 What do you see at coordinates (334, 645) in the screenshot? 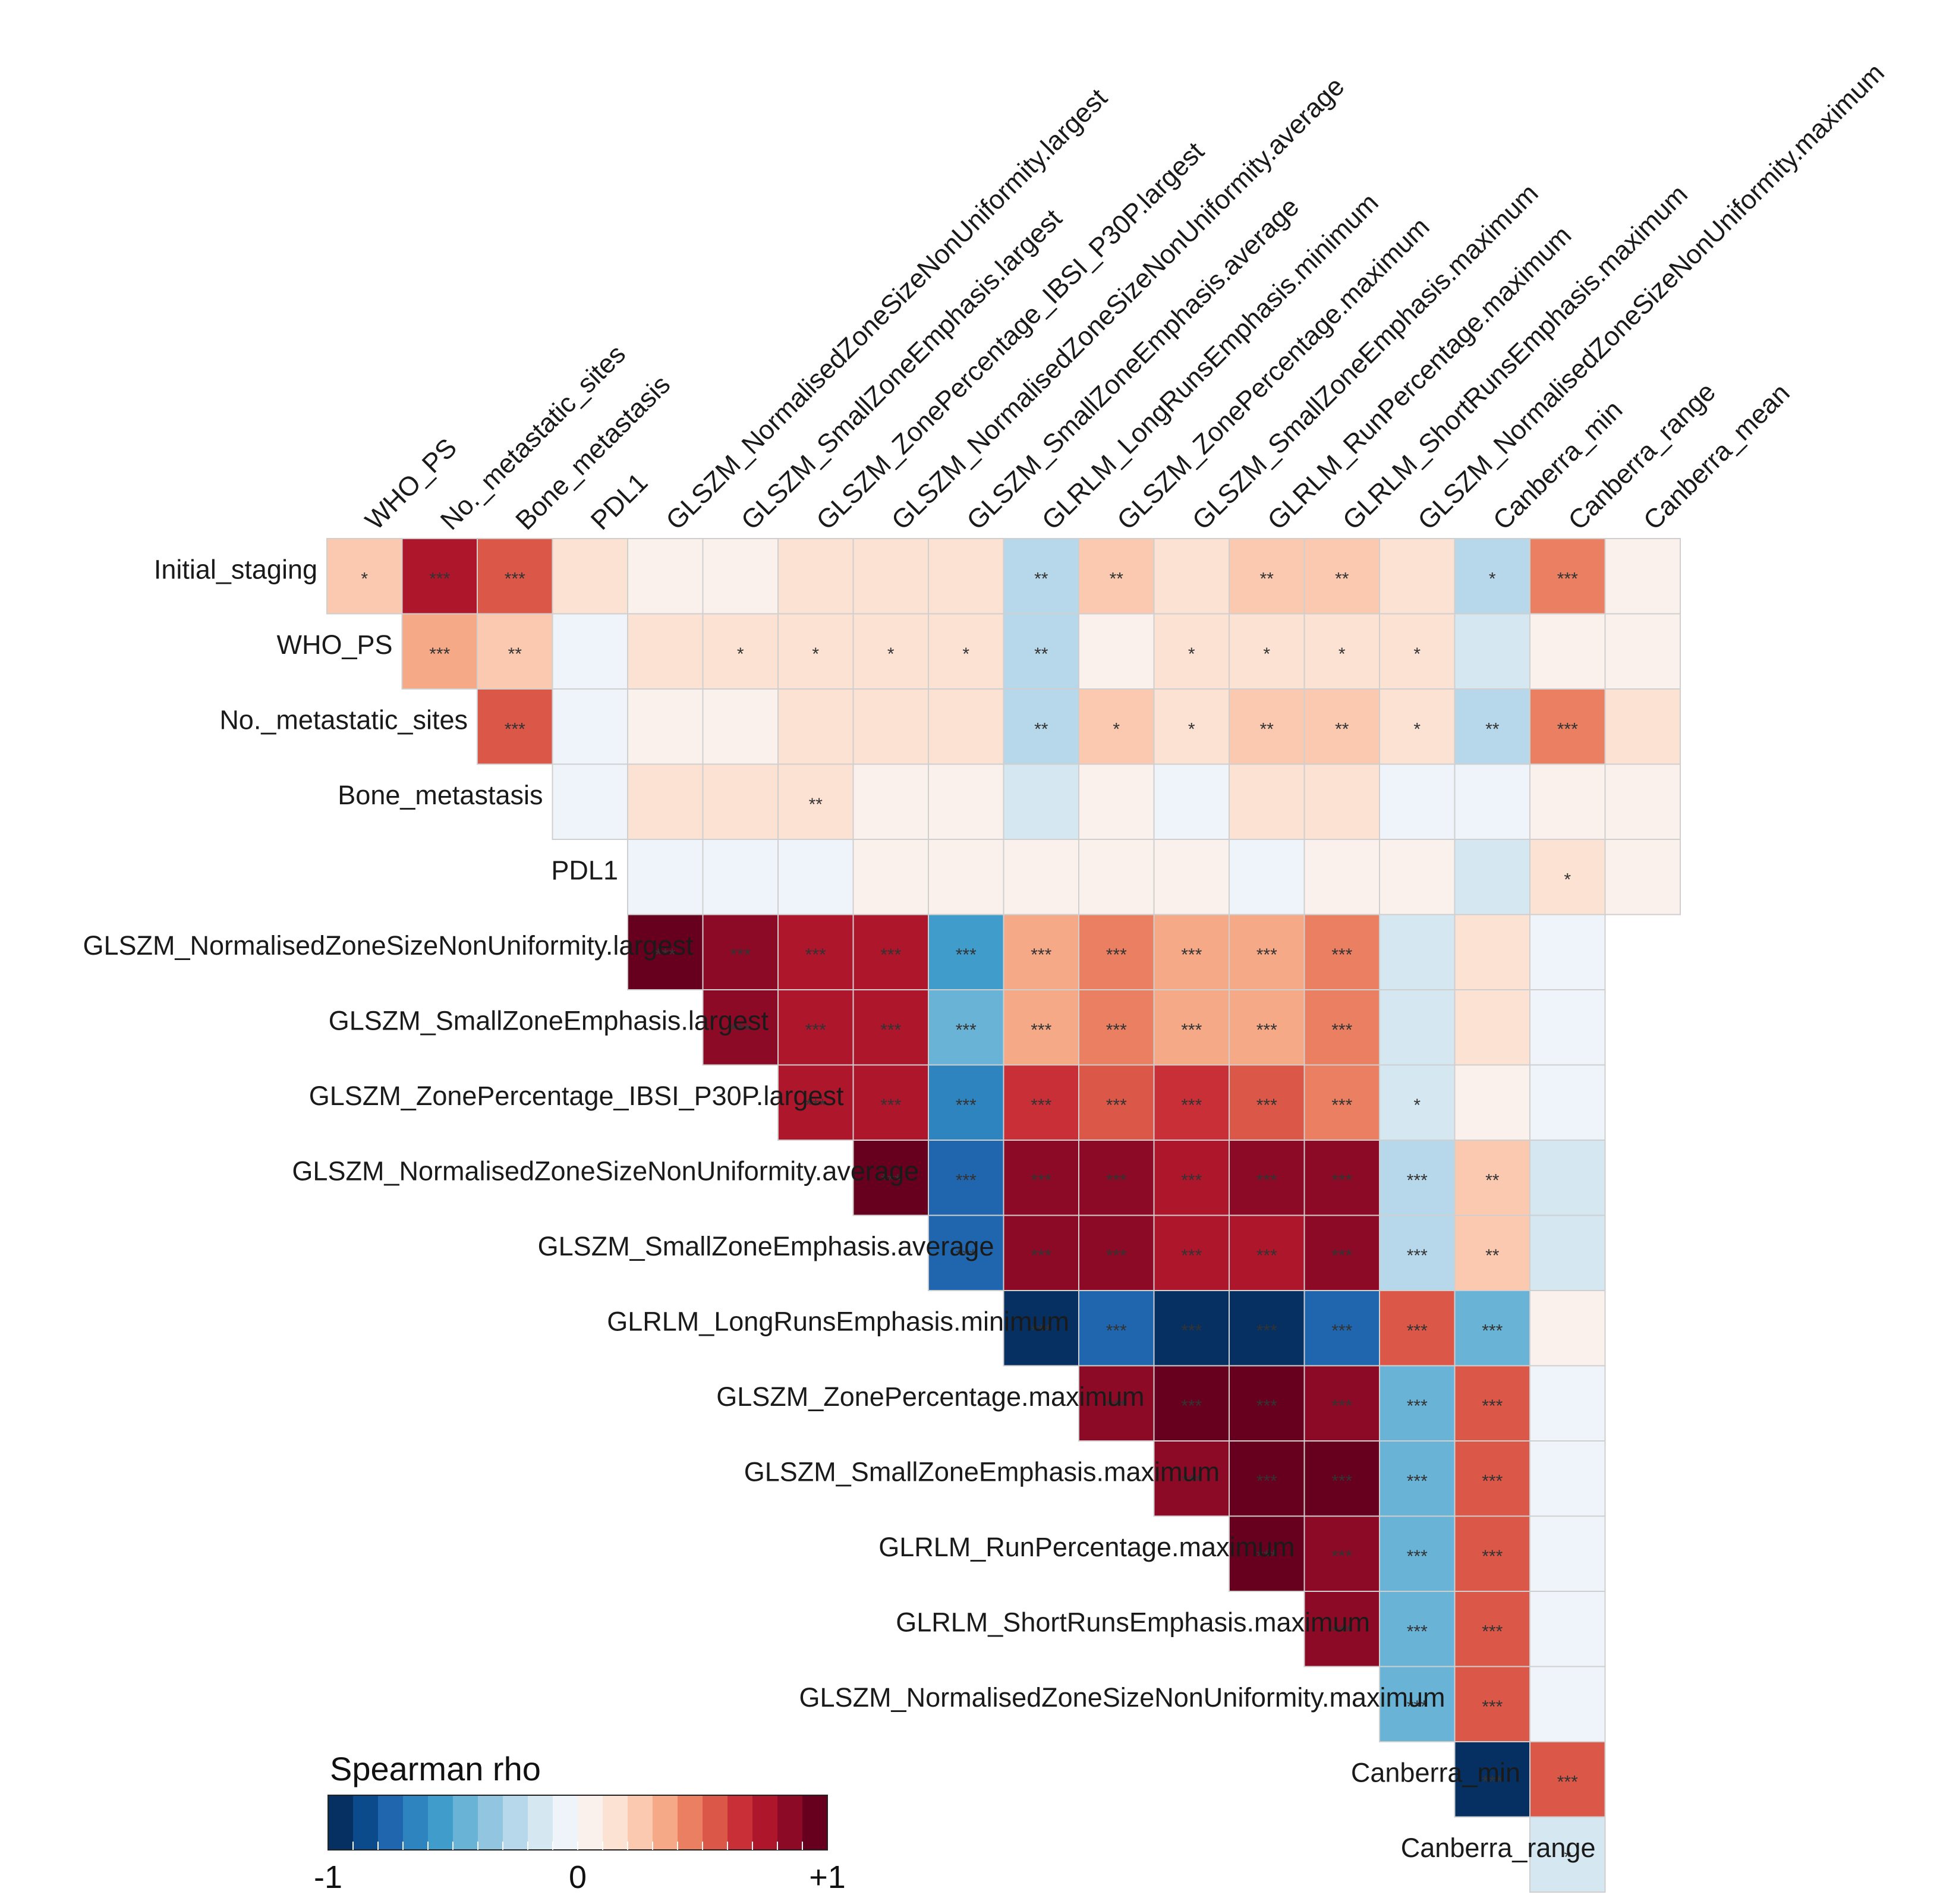
I see `row-label: WHO_PS` at bounding box center [334, 645].